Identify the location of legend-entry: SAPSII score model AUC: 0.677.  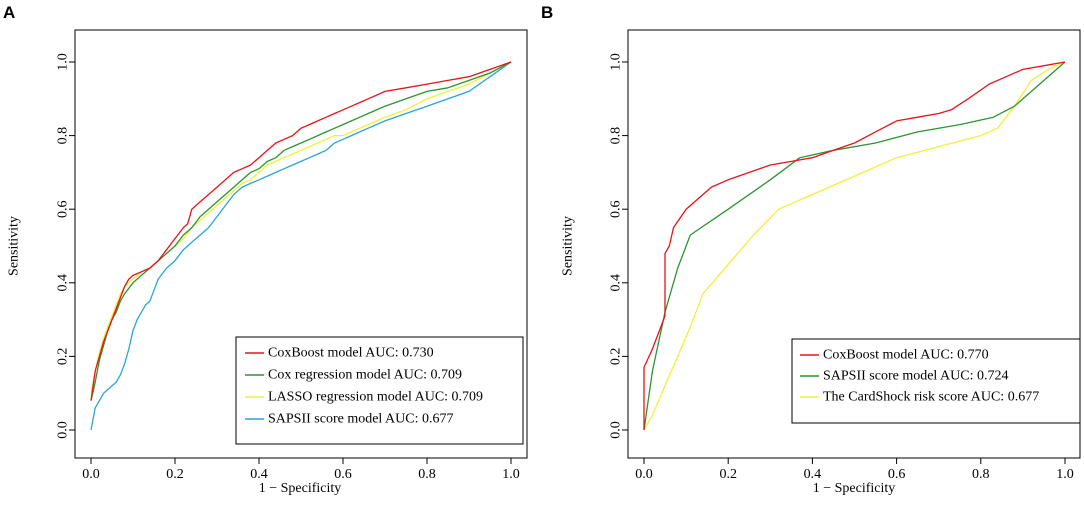
(361, 419).